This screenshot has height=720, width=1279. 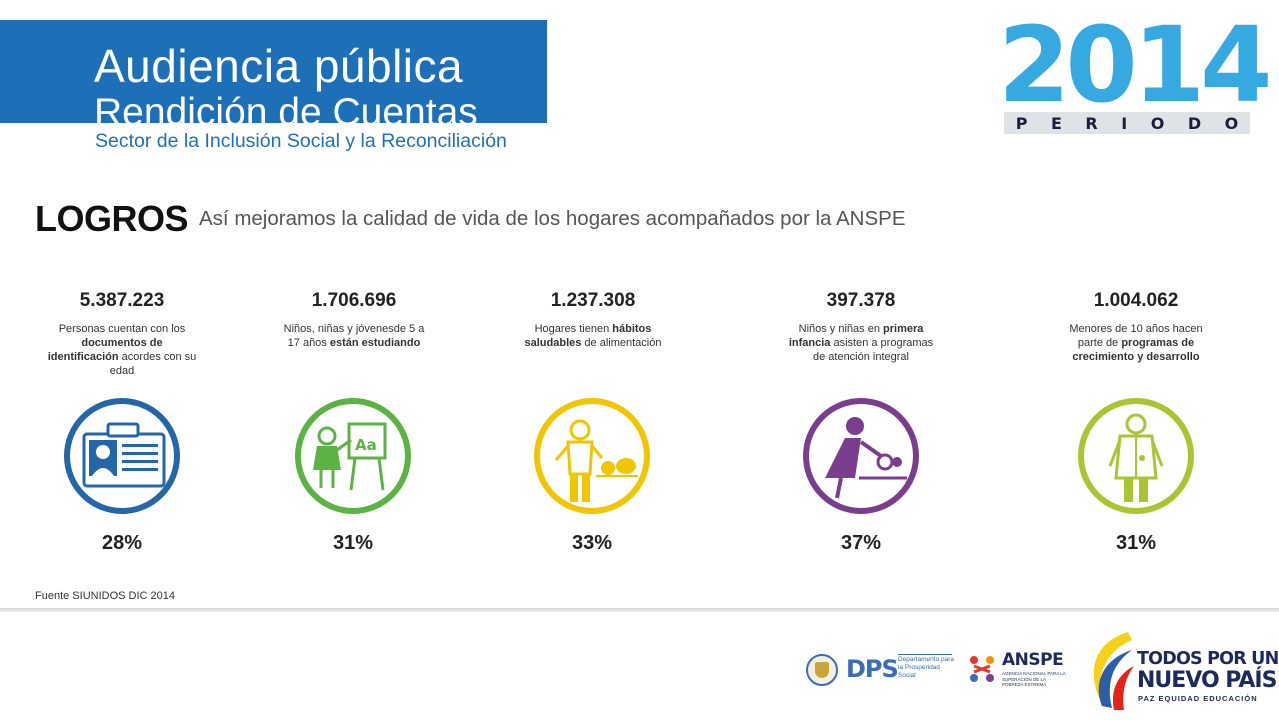 What do you see at coordinates (1208, 659) in the screenshot?
I see `gov-slogan-line1: TODOS POR UN` at bounding box center [1208, 659].